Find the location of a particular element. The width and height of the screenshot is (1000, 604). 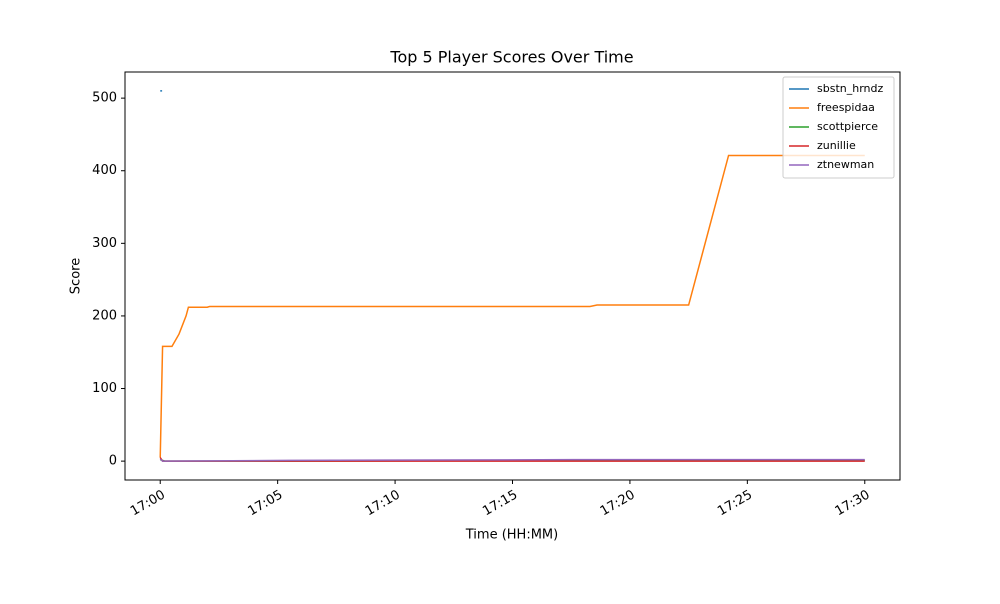

legend-label: scottpierce is located at coordinates (847, 126).